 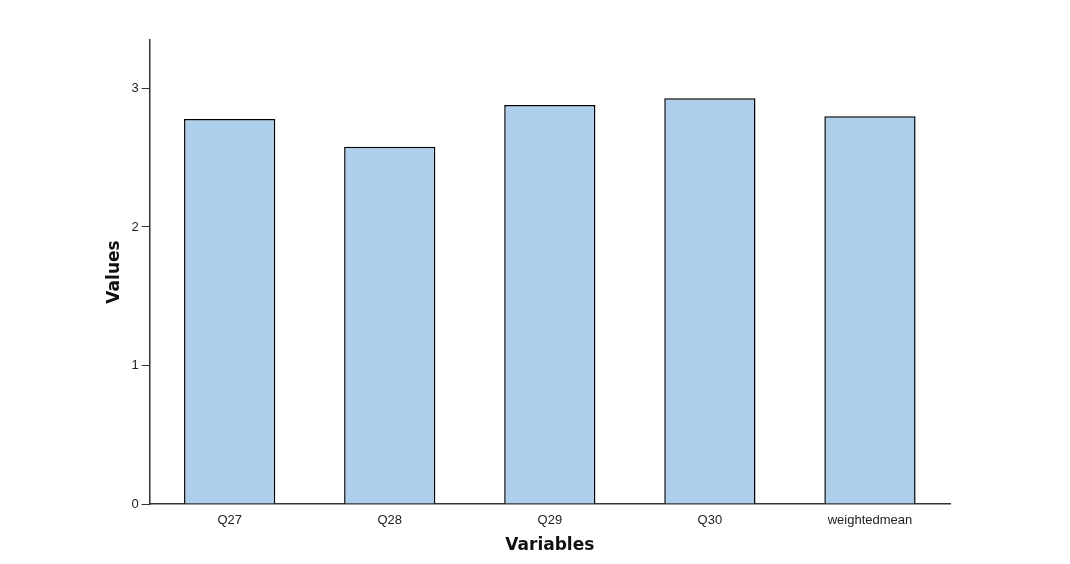 I want to click on y-axis-title: Values, so click(x=112, y=272).